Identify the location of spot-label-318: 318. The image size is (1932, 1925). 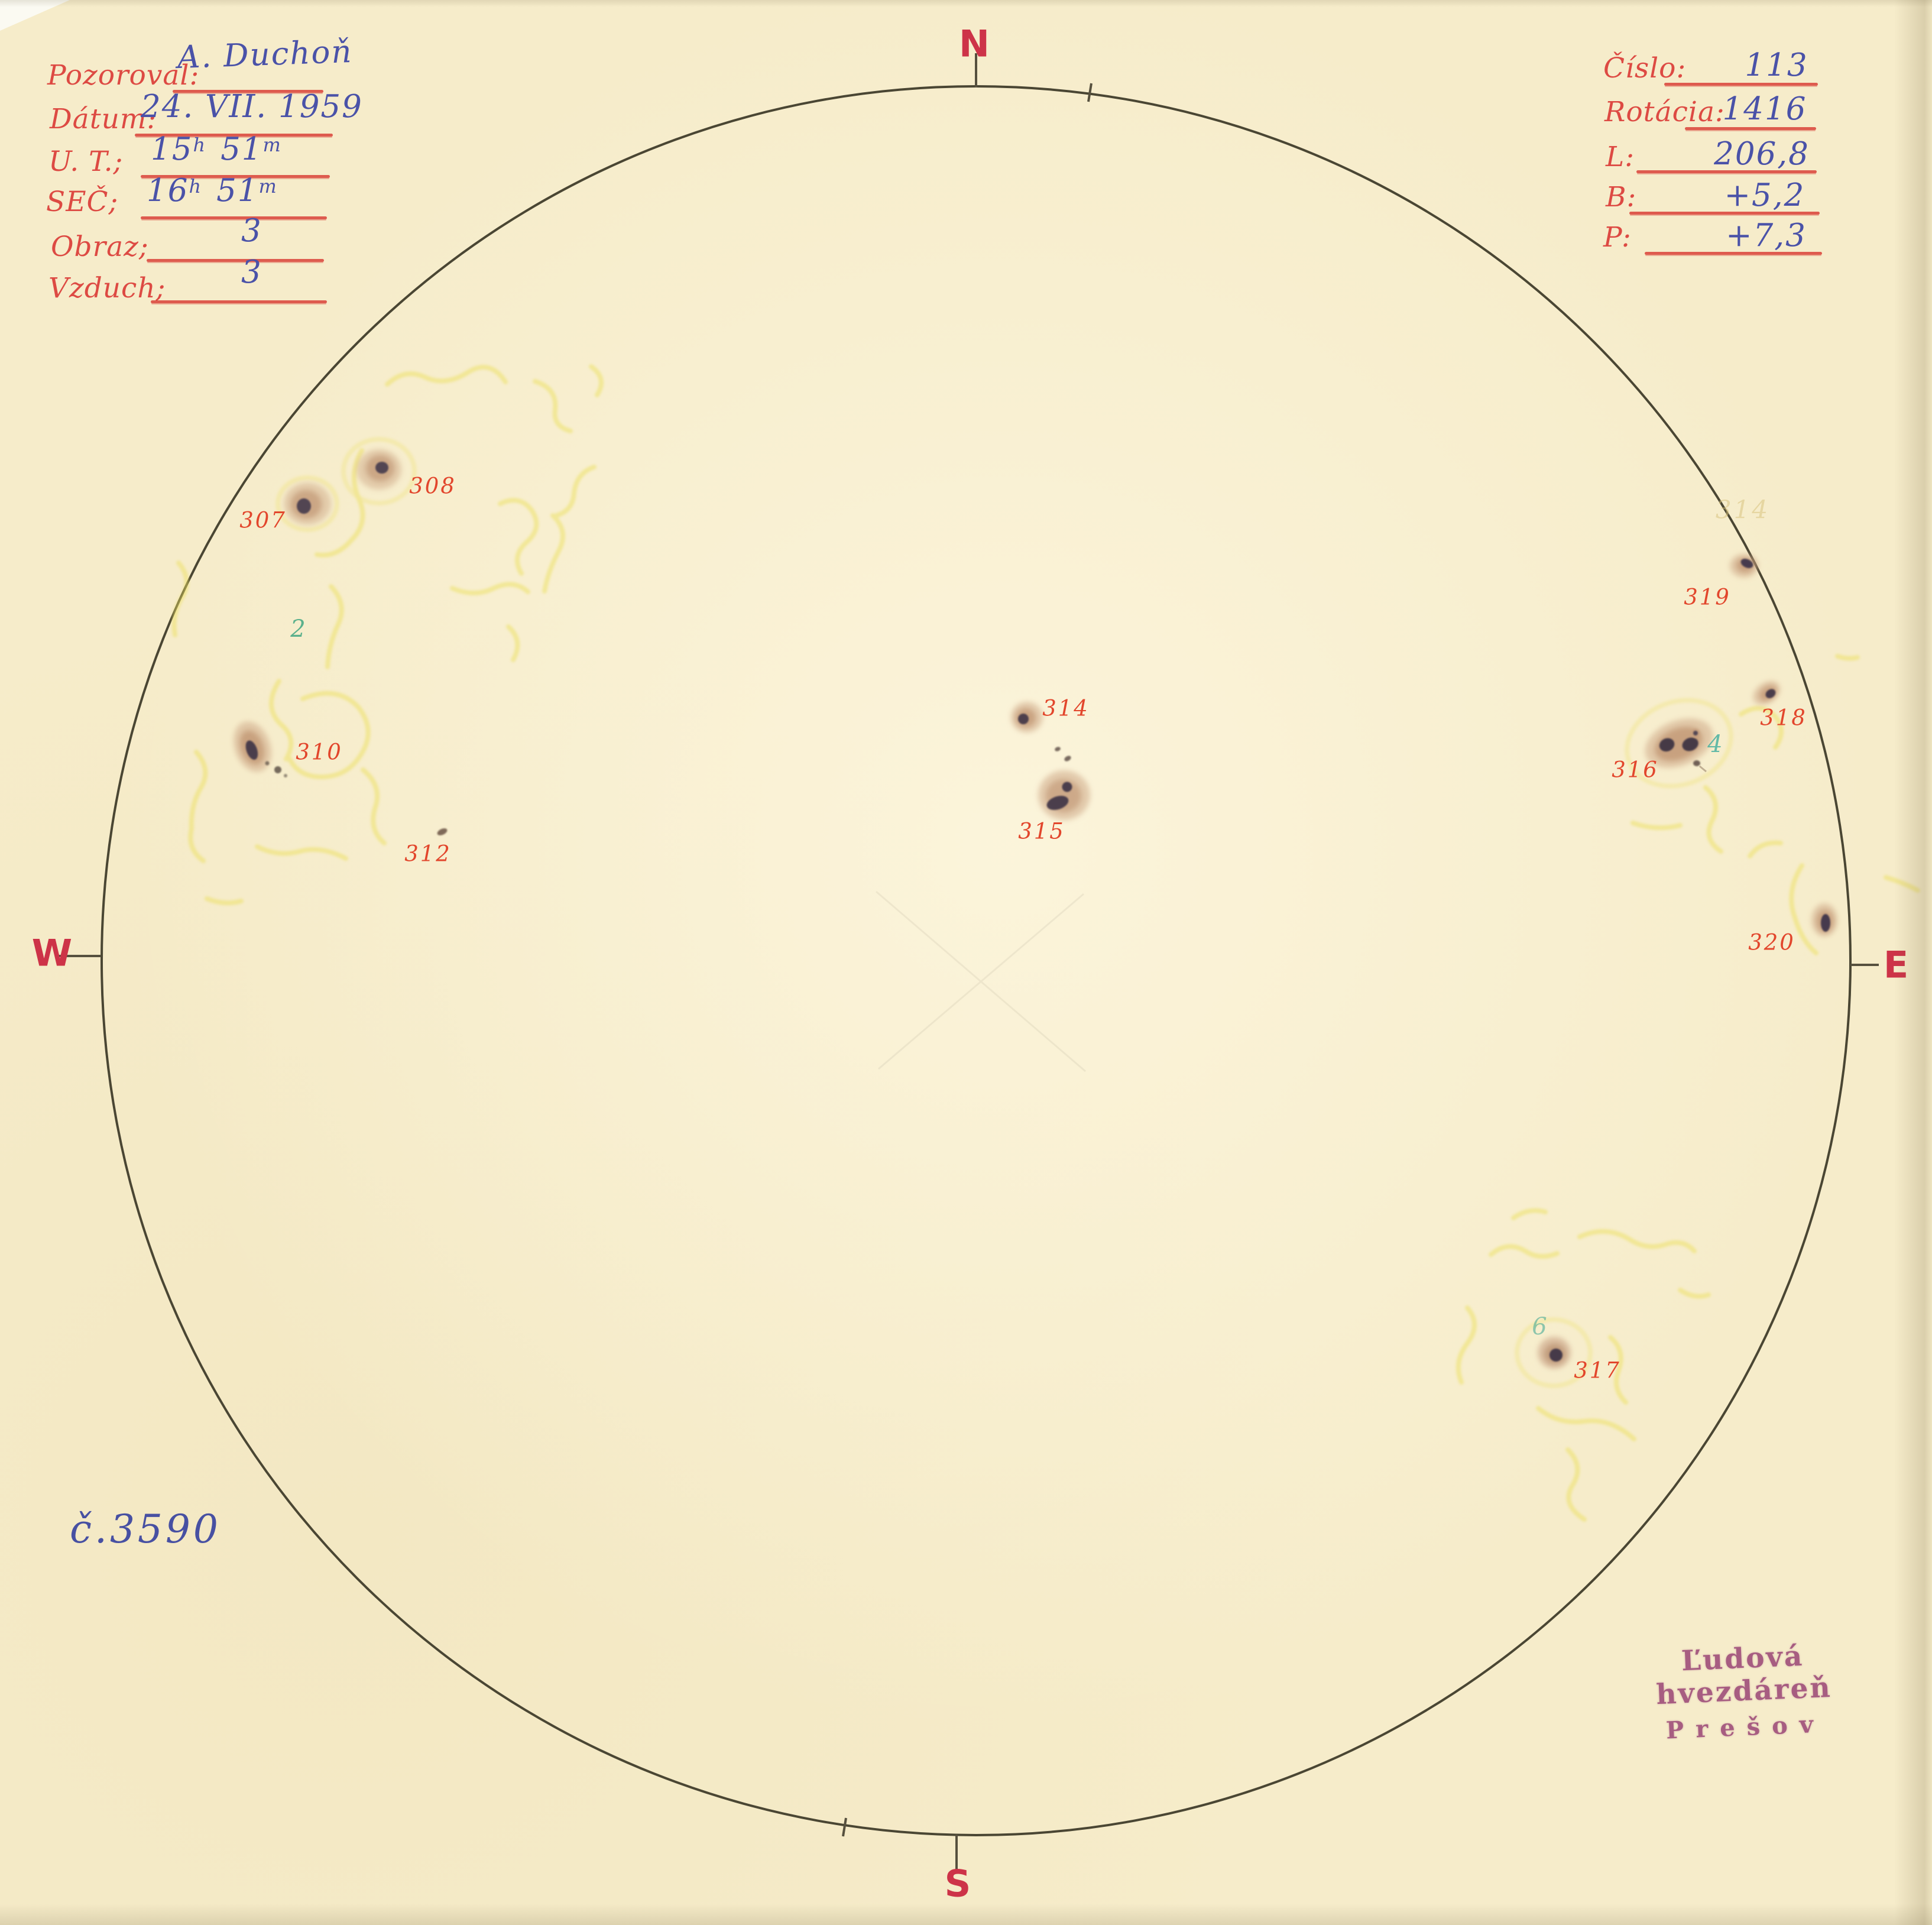
(1783, 718).